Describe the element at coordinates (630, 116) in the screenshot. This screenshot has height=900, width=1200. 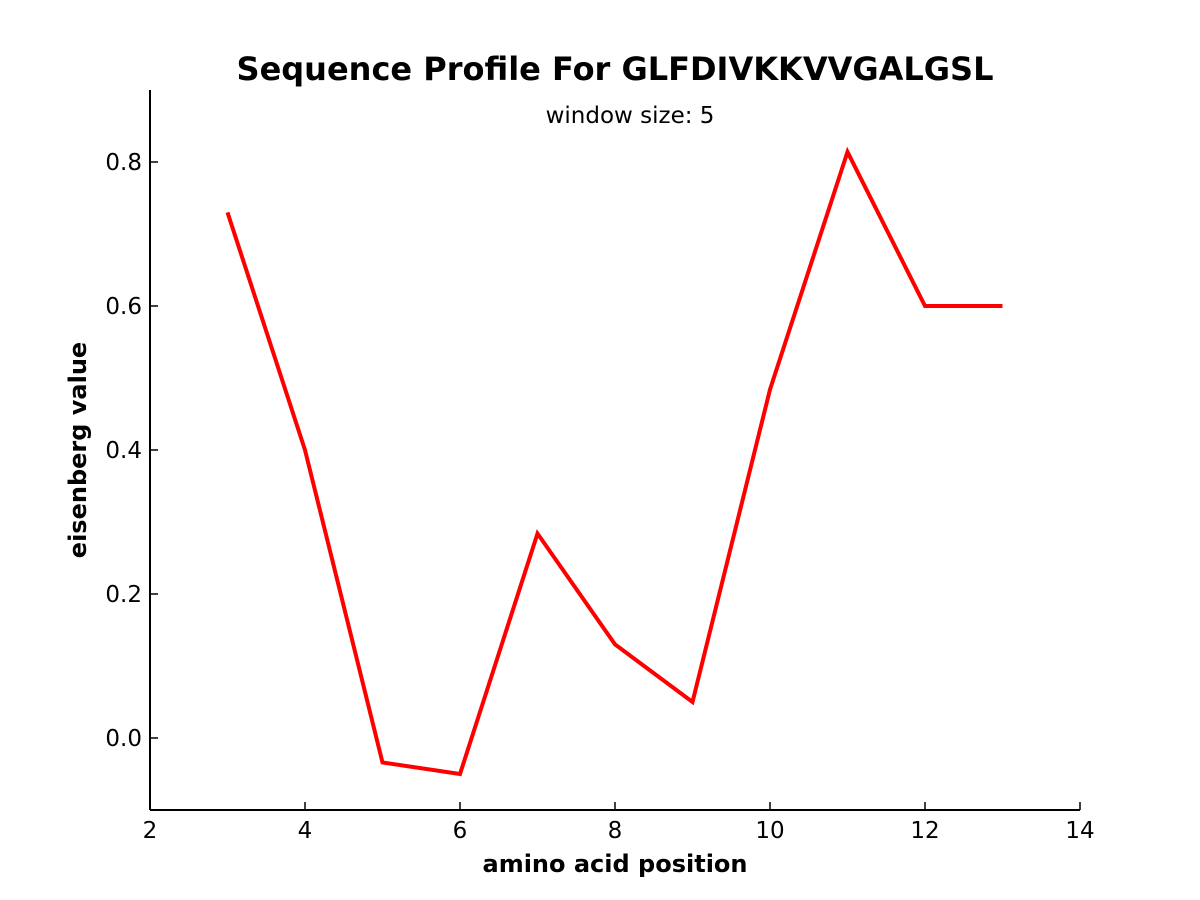
I see `chart-subtitle: window size: 5` at that location.